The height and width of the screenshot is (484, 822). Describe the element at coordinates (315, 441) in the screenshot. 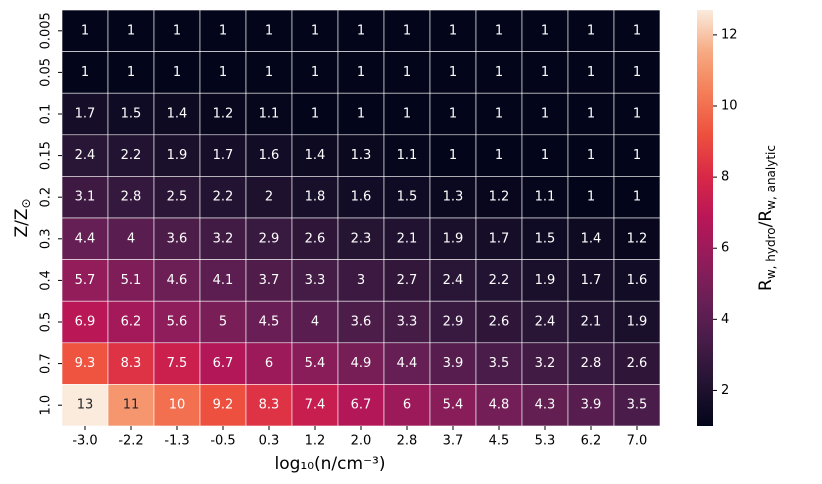

I see `x-tick-label: 1.2` at that location.